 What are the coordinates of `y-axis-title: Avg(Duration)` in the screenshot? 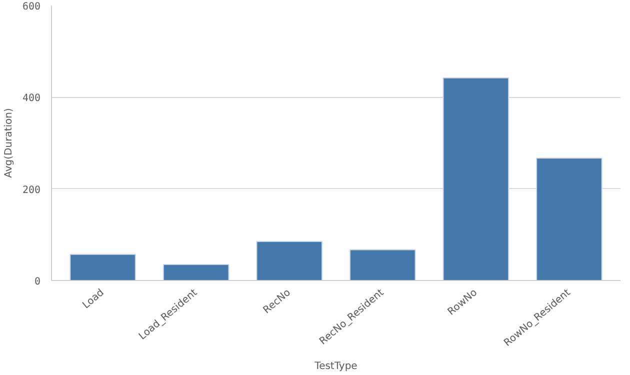 It's located at (8, 143).